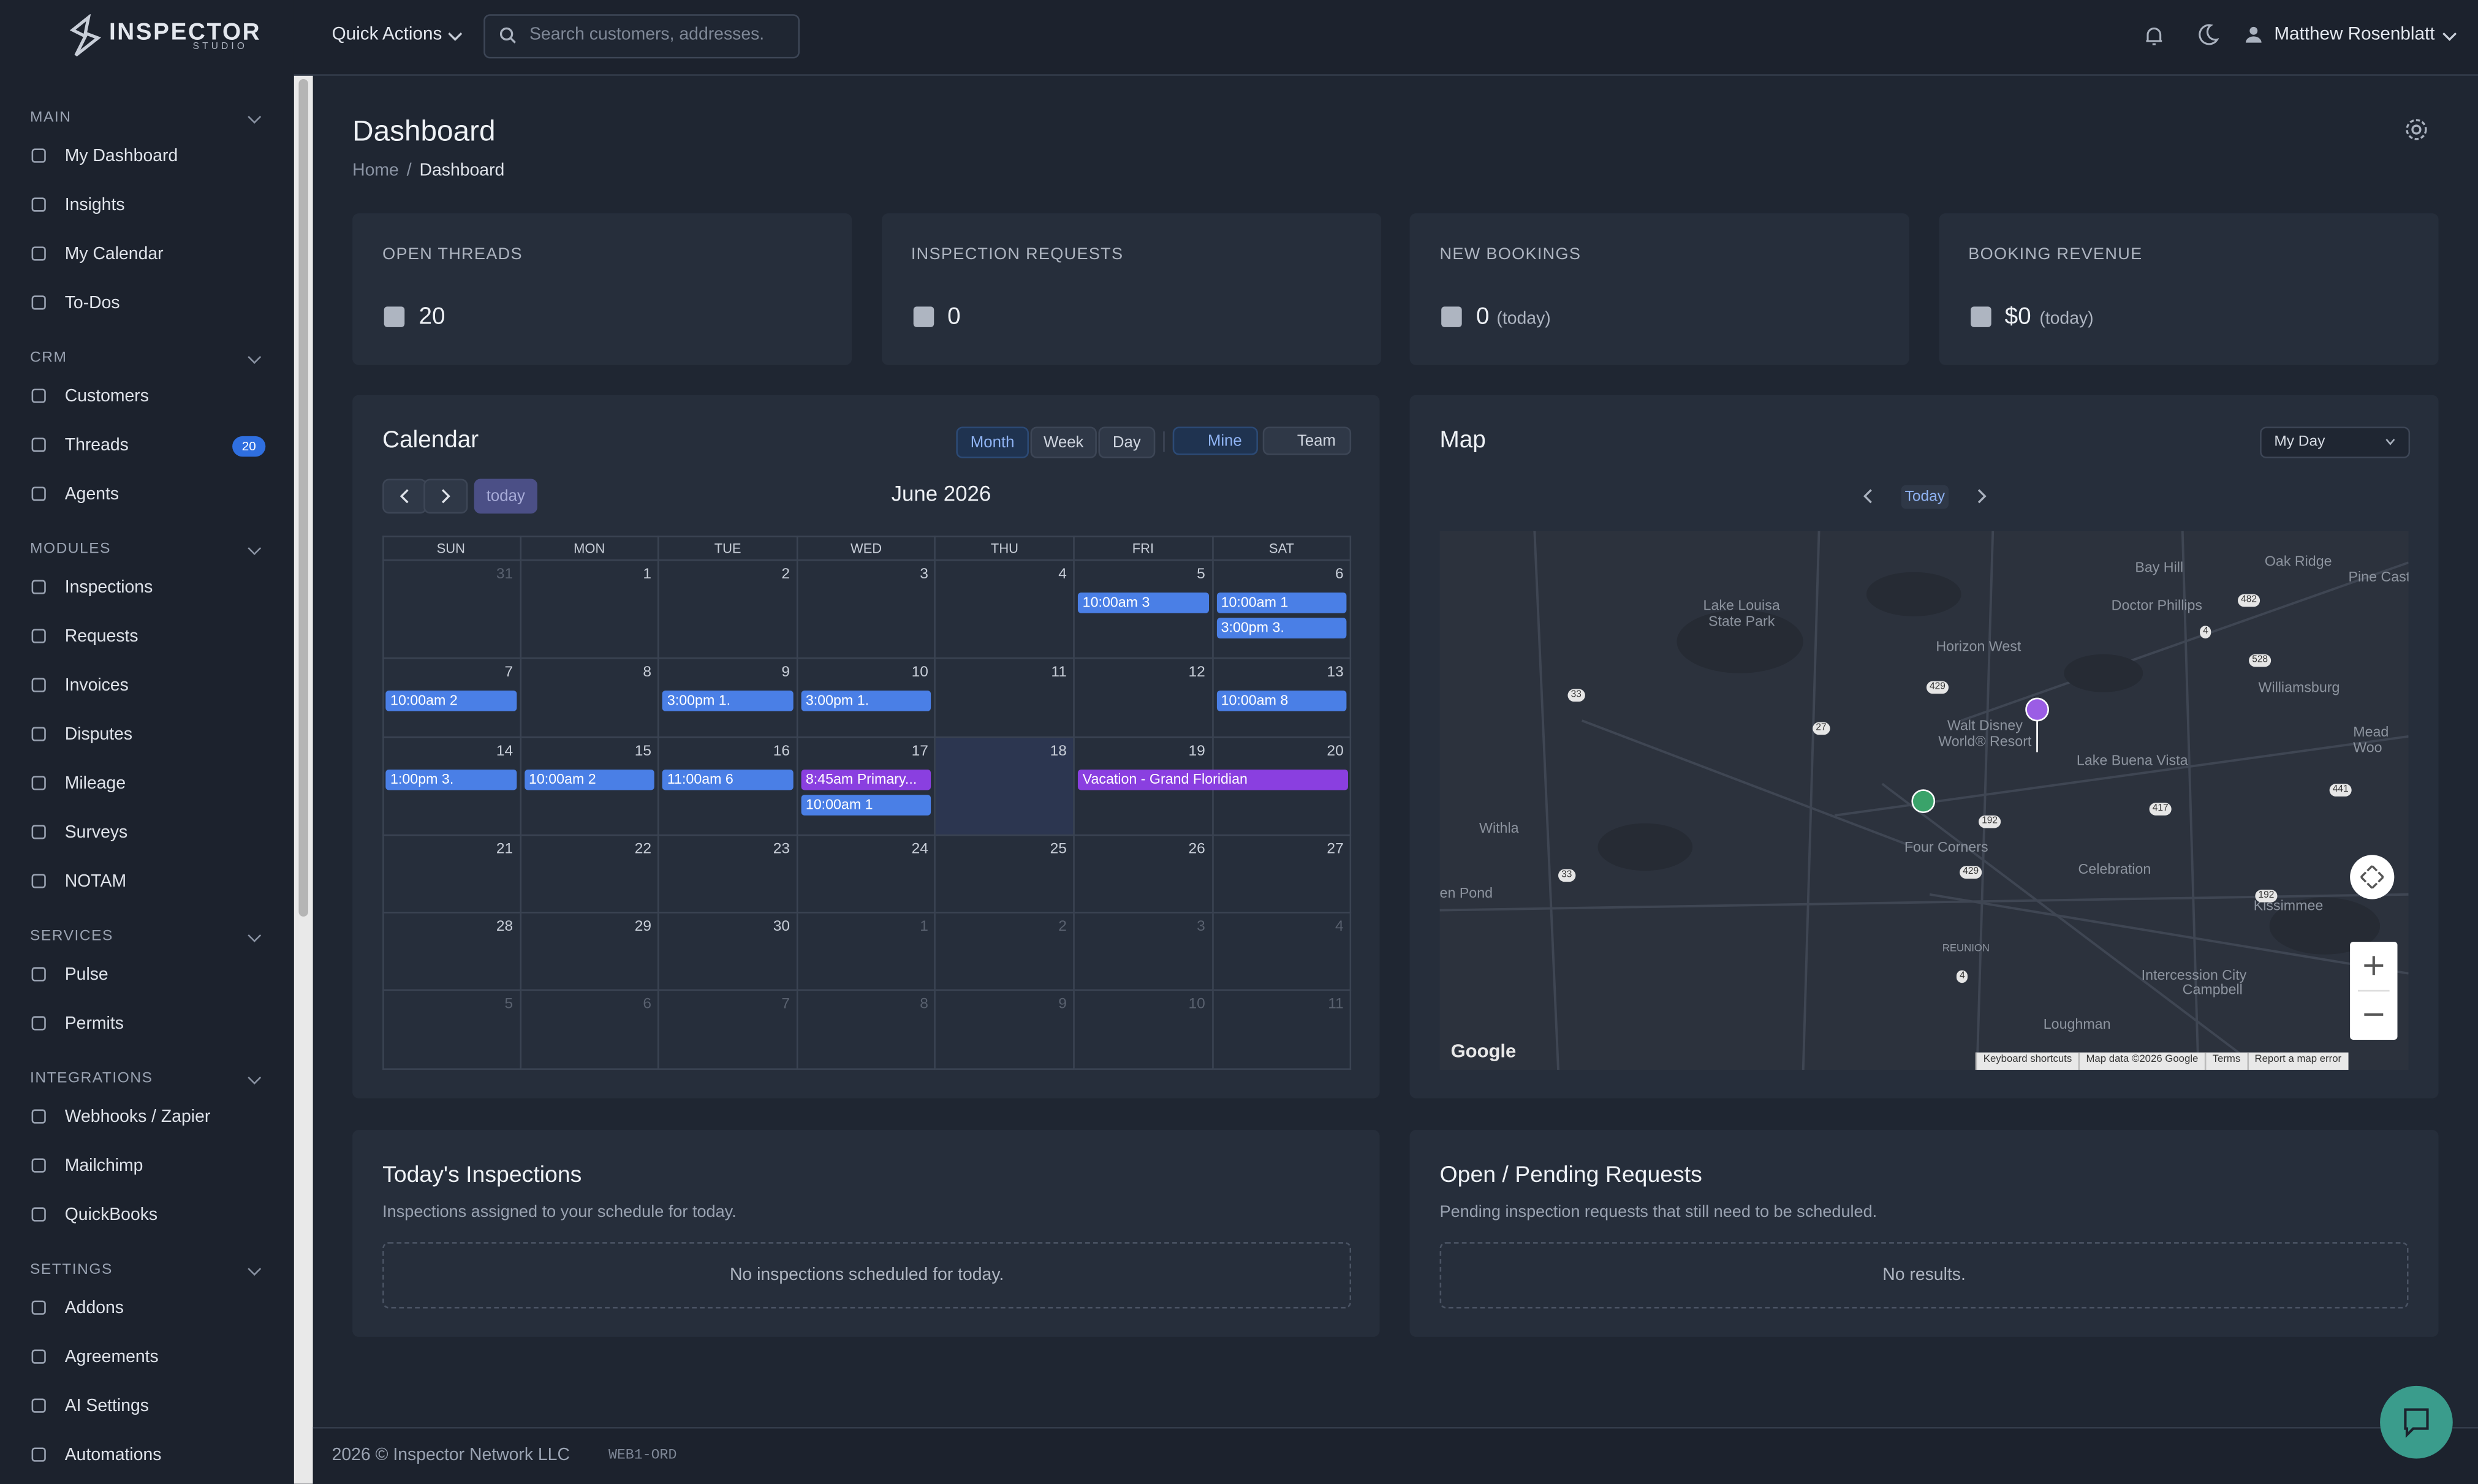 This screenshot has height=1484, width=2478. I want to click on day-cell: 10 3:00pm 1., so click(866, 698).